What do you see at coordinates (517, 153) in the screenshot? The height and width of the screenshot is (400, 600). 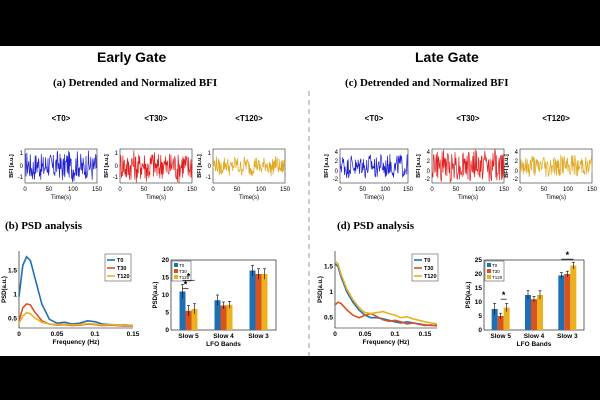 I see `late-ytick-2-0: 4` at bounding box center [517, 153].